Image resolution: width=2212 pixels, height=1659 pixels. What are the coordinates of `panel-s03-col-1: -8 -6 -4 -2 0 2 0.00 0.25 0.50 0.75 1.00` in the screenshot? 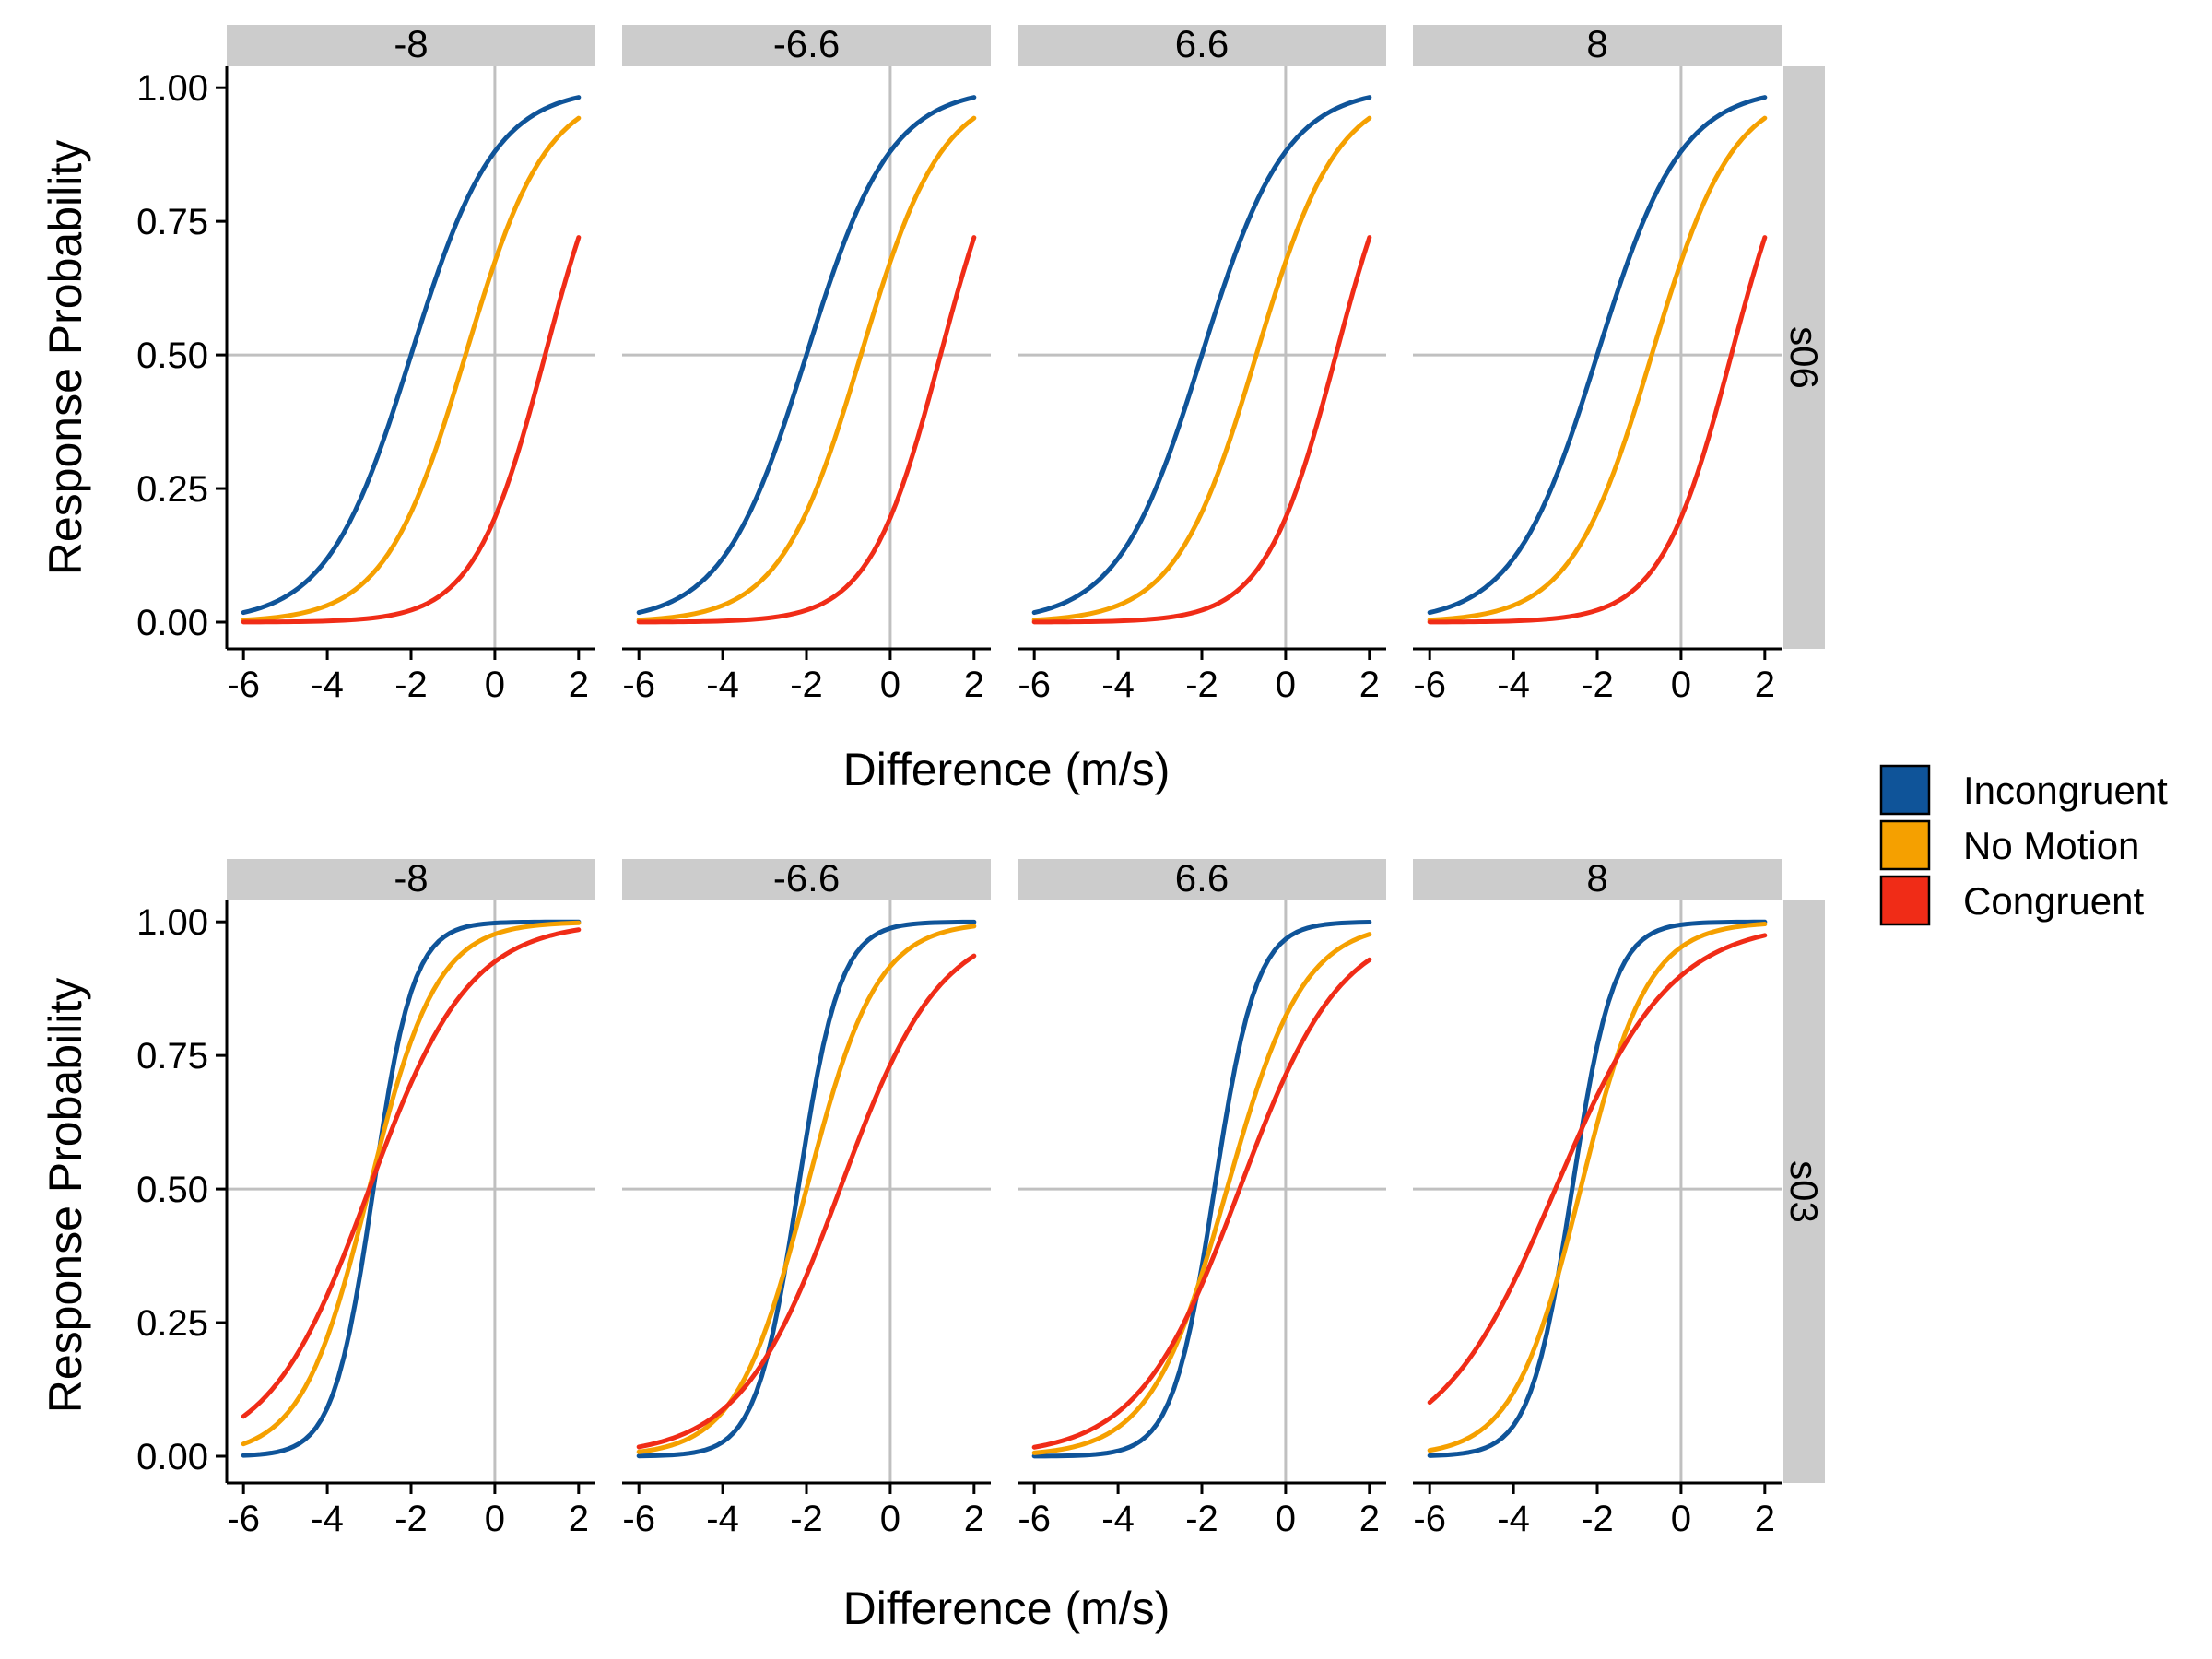 It's located at (365, 1197).